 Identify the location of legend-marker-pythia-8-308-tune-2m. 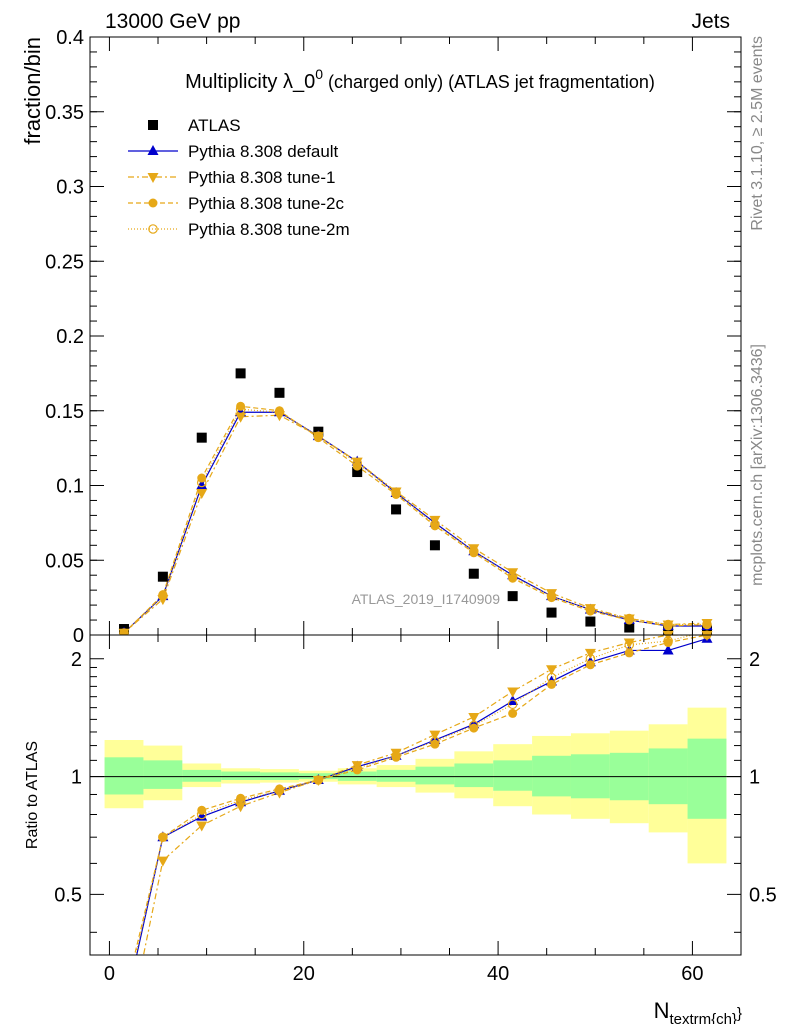
(153, 229).